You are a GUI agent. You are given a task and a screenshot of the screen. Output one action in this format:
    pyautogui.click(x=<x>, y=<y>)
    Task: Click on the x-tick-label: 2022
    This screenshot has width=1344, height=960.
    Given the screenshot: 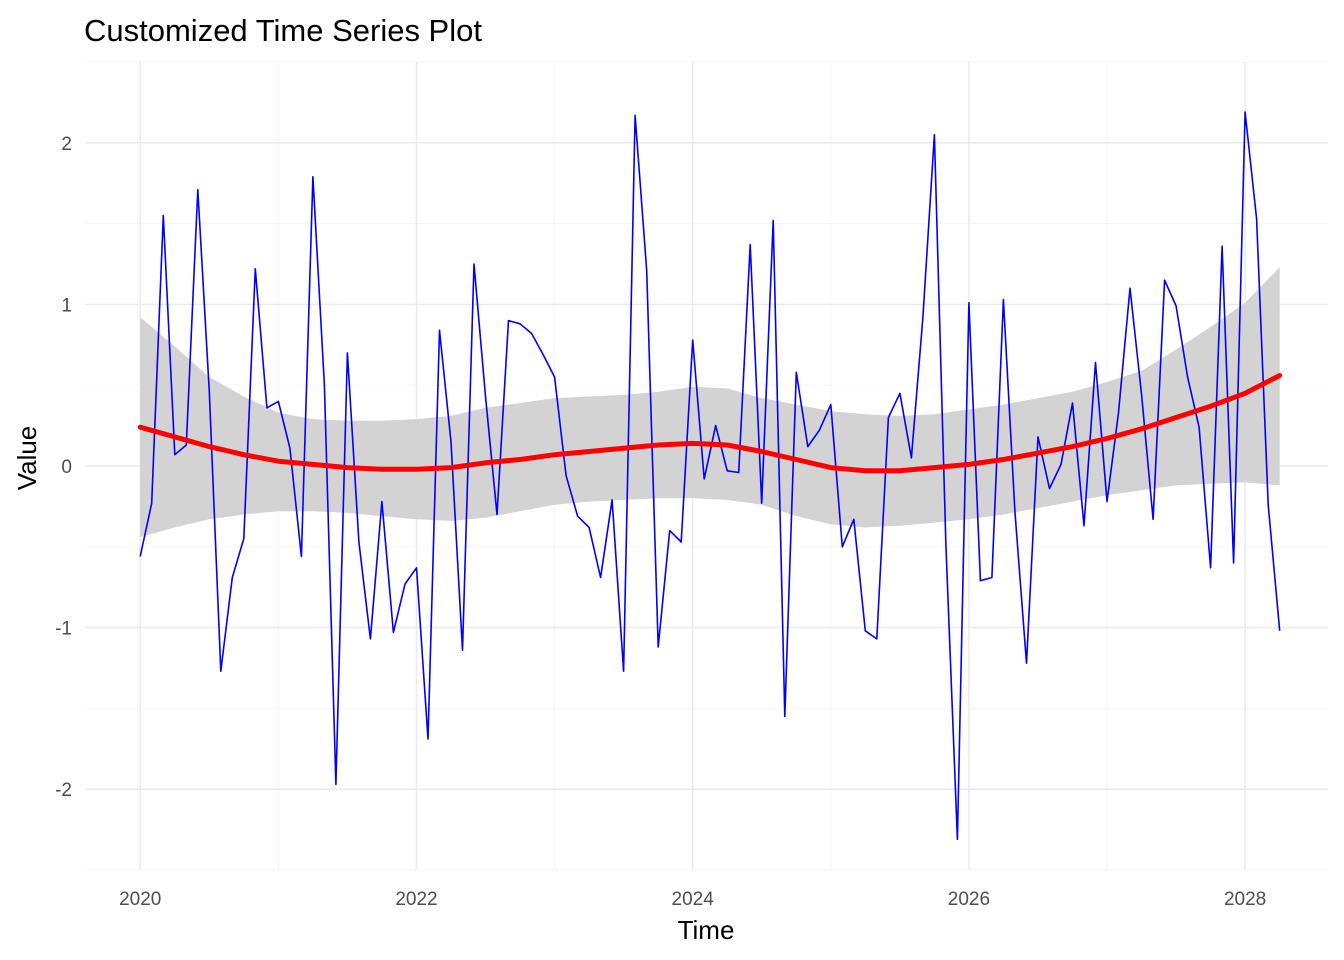 What is the action you would take?
    pyautogui.click(x=416, y=899)
    